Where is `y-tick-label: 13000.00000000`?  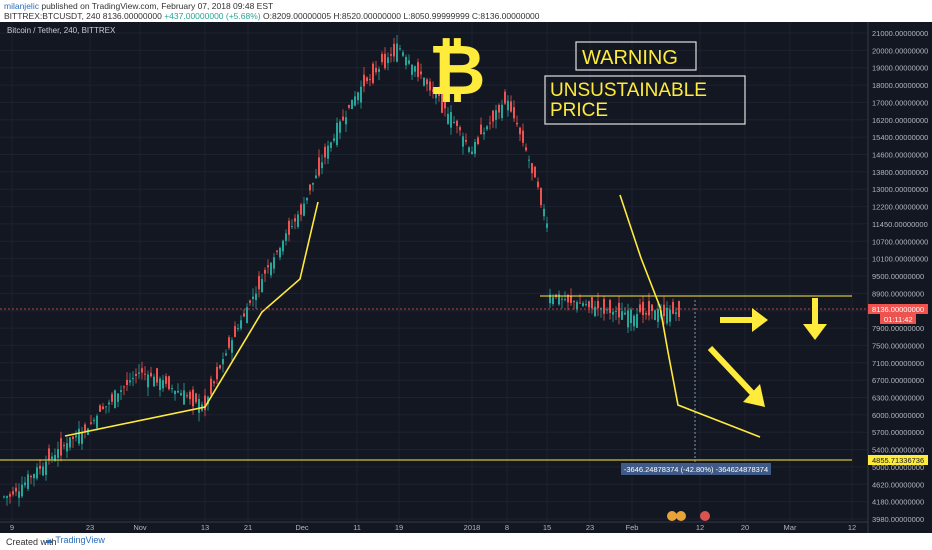
y-tick-label: 13000.00000000 is located at coordinates (900, 189).